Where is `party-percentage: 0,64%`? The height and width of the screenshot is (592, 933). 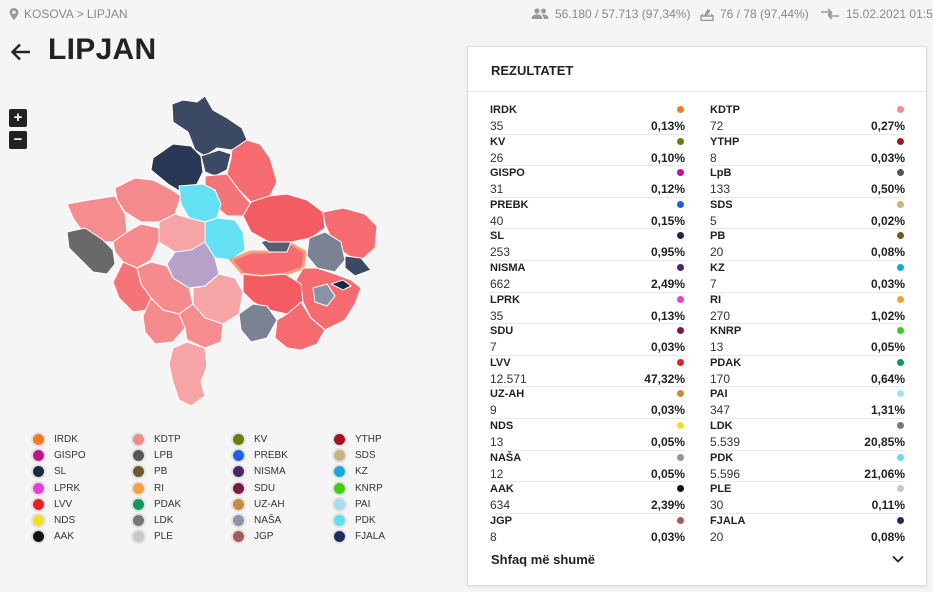 party-percentage: 0,64% is located at coordinates (887, 378).